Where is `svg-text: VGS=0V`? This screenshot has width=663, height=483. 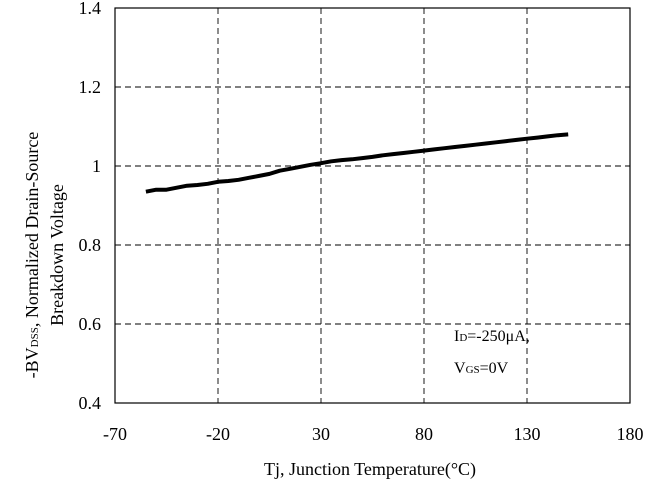
svg-text: VGS=0V is located at coordinates (481, 368).